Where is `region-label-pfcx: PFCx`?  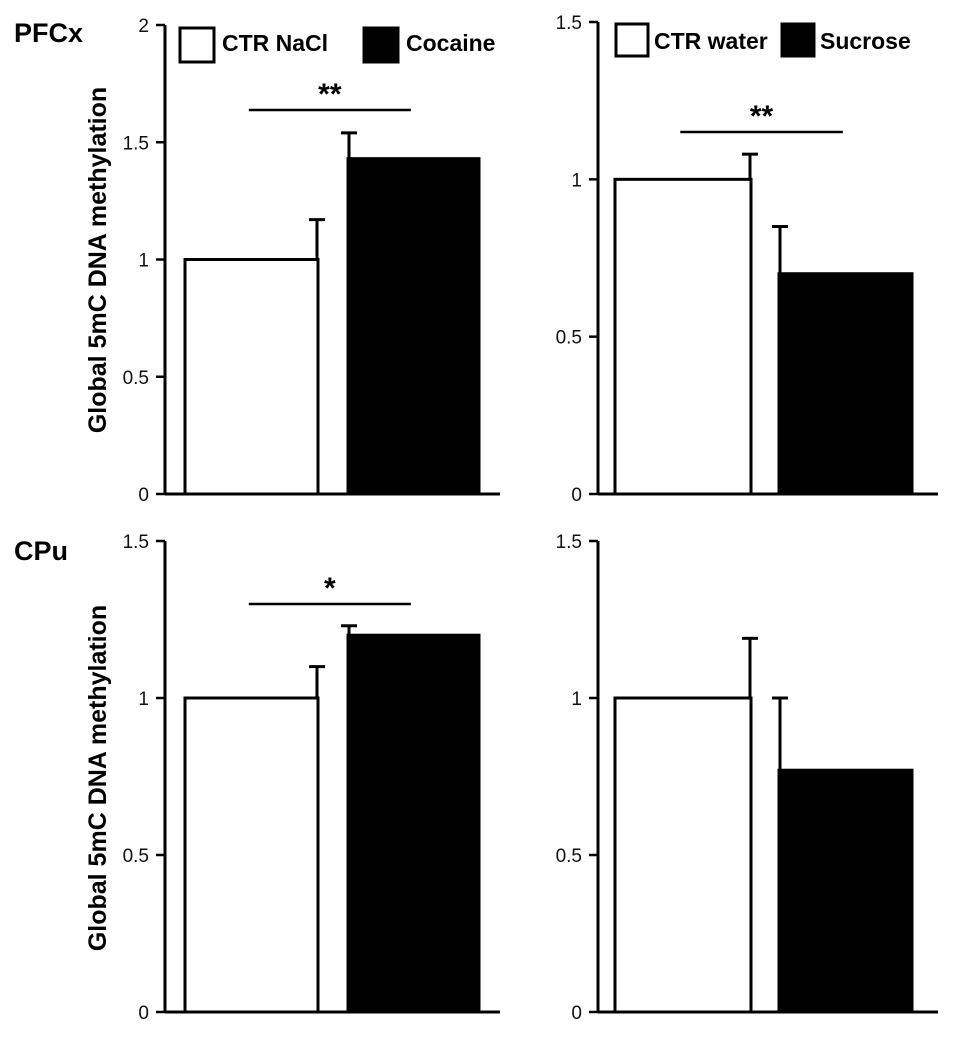
region-label-pfcx: PFCx is located at coordinates (48, 33).